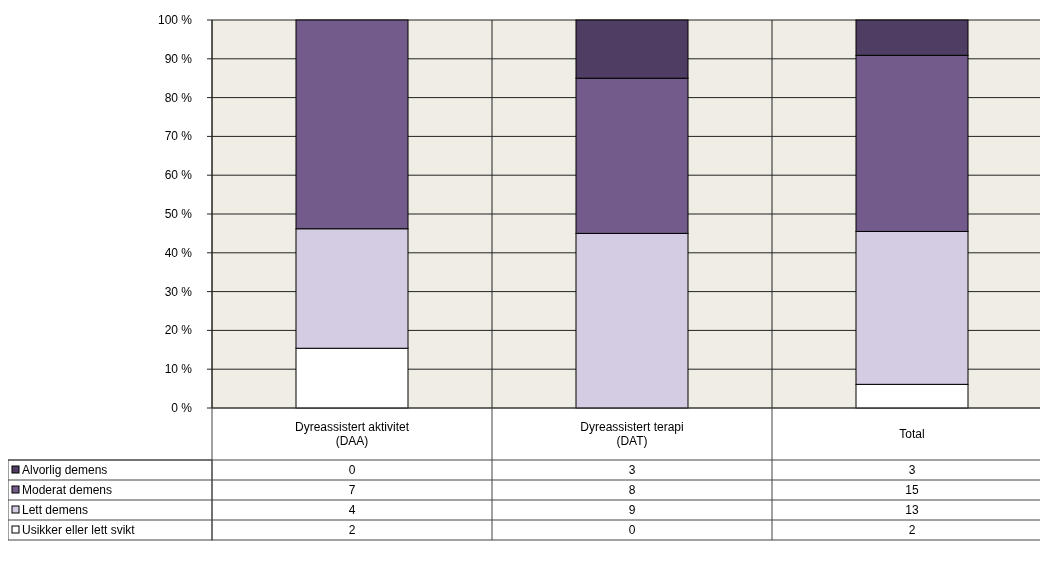 The image size is (1040, 576). What do you see at coordinates (178, 369) in the screenshot?
I see `y-tick-label: 10 %` at bounding box center [178, 369].